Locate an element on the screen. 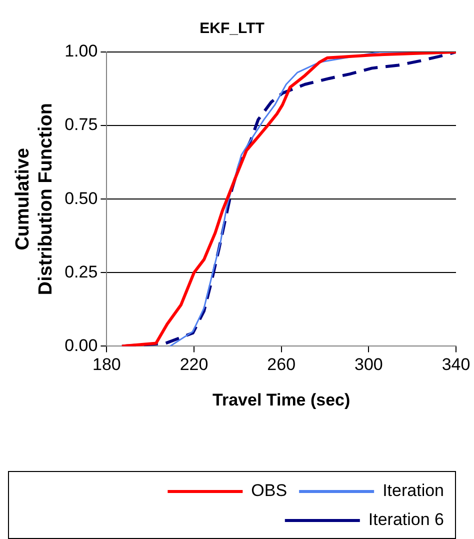 The image size is (474, 539). x-tick-label: 180 is located at coordinates (106, 364).